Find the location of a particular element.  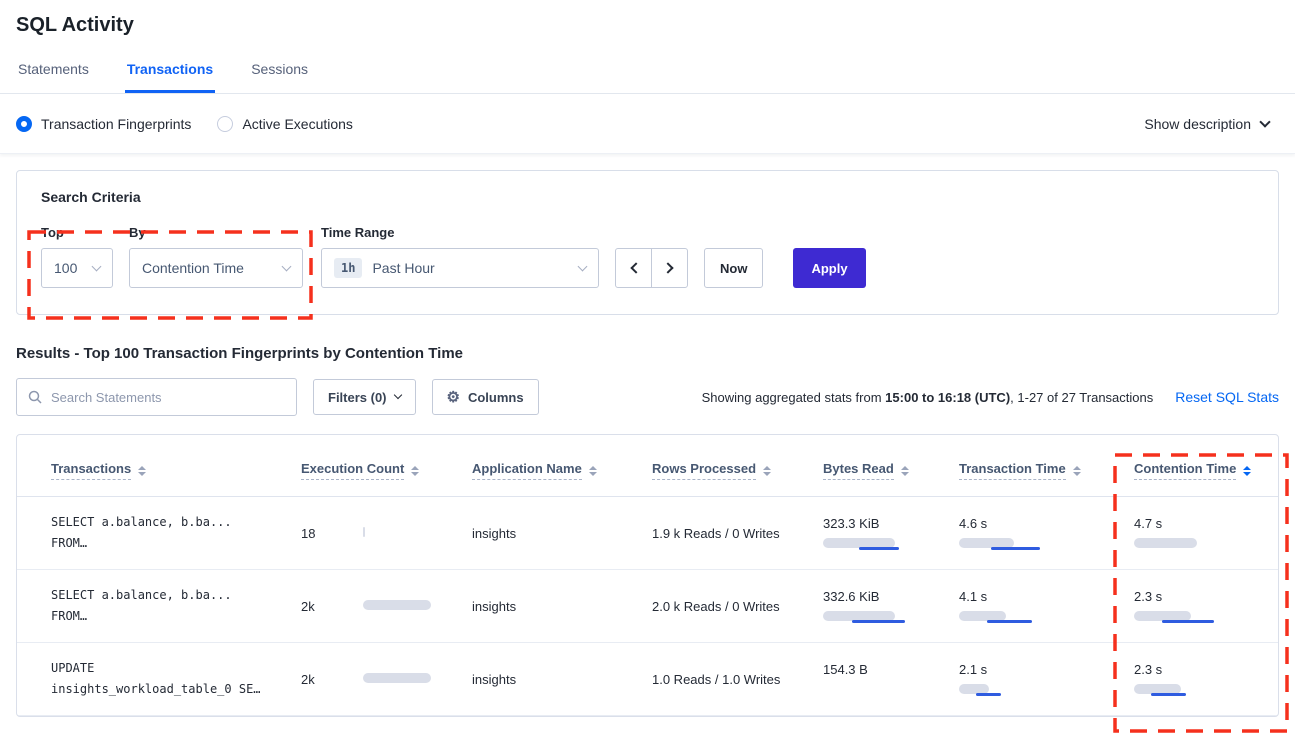

radio-selected-icon is located at coordinates (24, 123).